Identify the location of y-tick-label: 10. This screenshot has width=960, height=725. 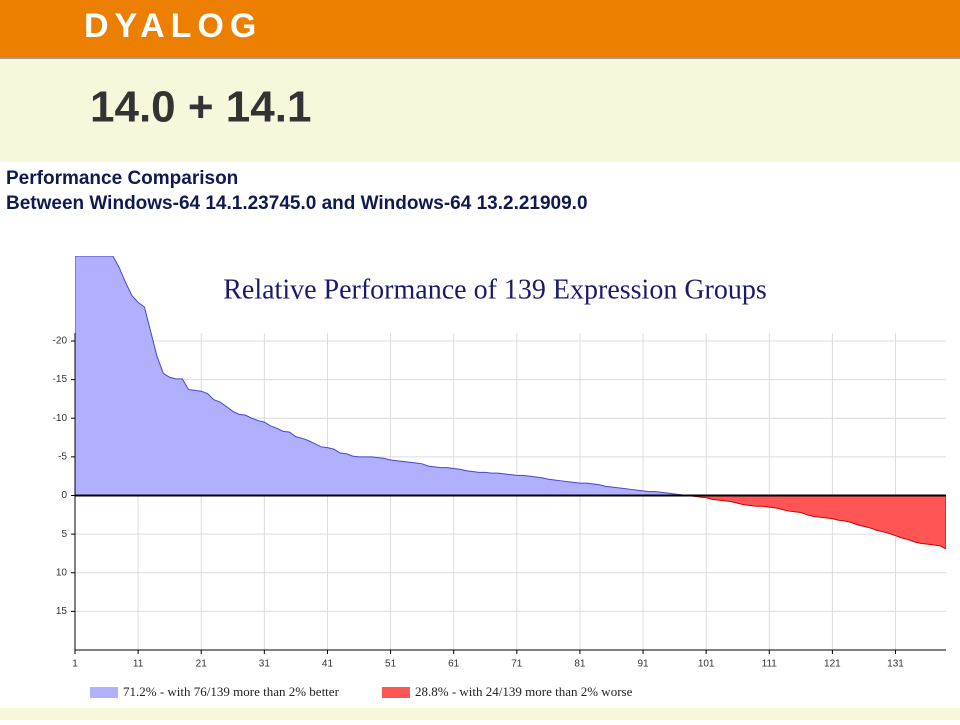
(62, 572).